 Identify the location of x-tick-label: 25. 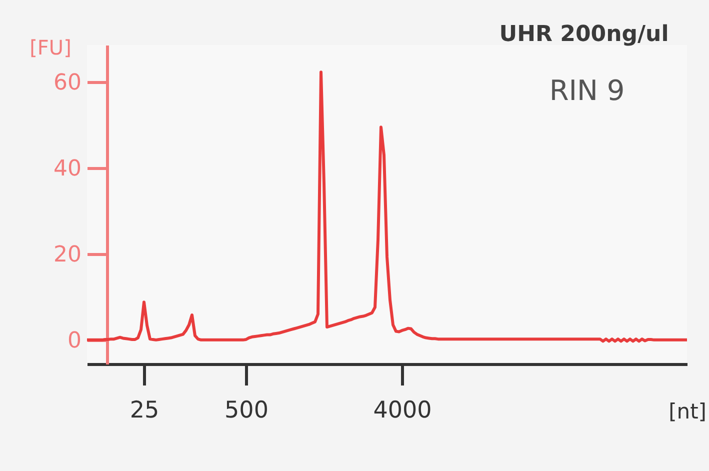
(145, 411).